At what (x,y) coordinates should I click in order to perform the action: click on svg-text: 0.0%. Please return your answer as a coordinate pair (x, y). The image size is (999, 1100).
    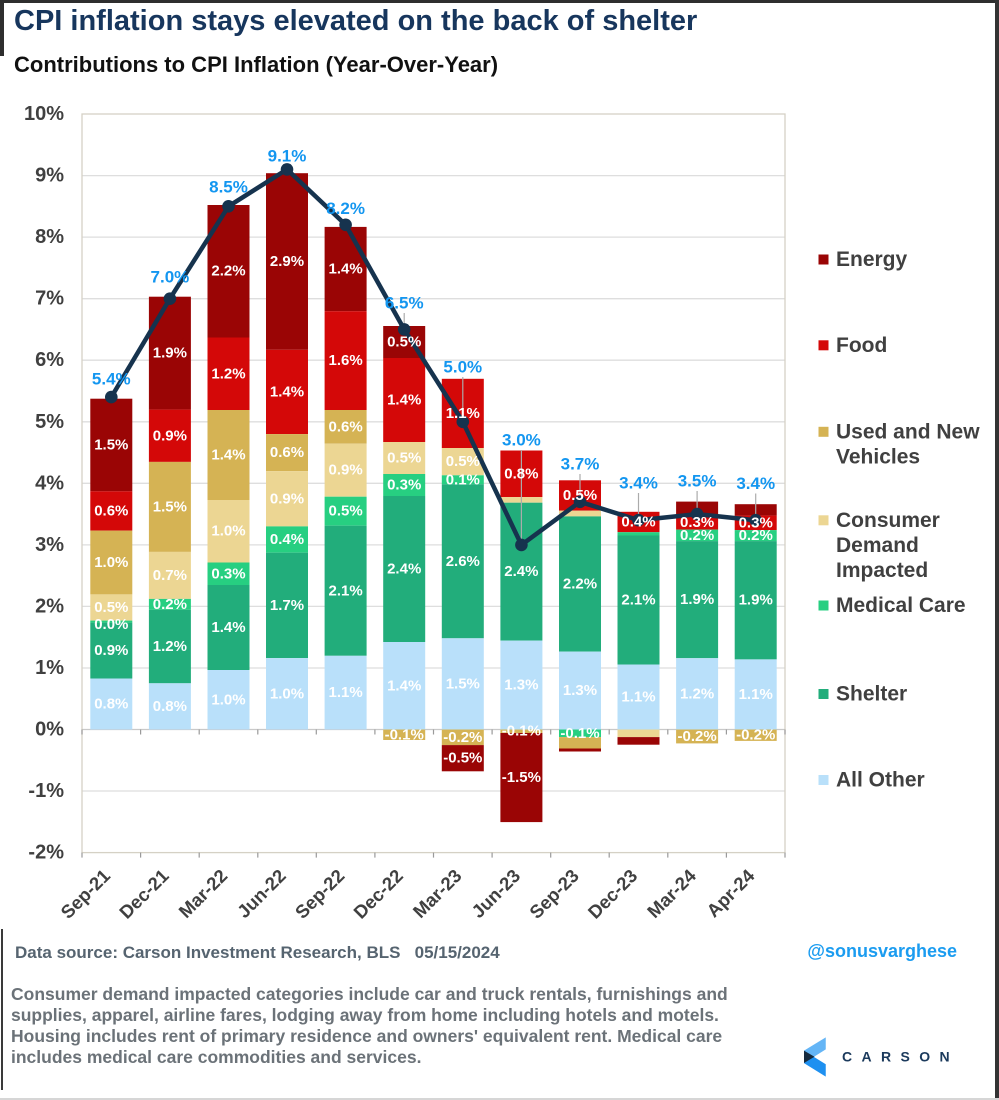
    Looking at the image, I should click on (111, 624).